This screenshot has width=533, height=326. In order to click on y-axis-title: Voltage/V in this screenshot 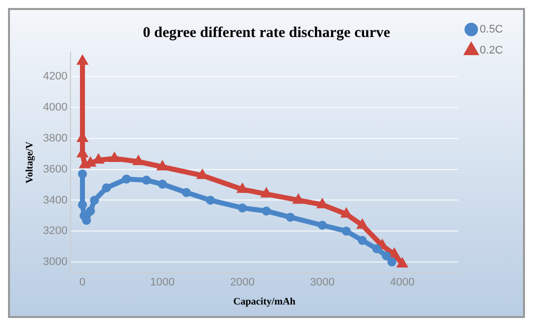, I will do `click(30, 162)`.